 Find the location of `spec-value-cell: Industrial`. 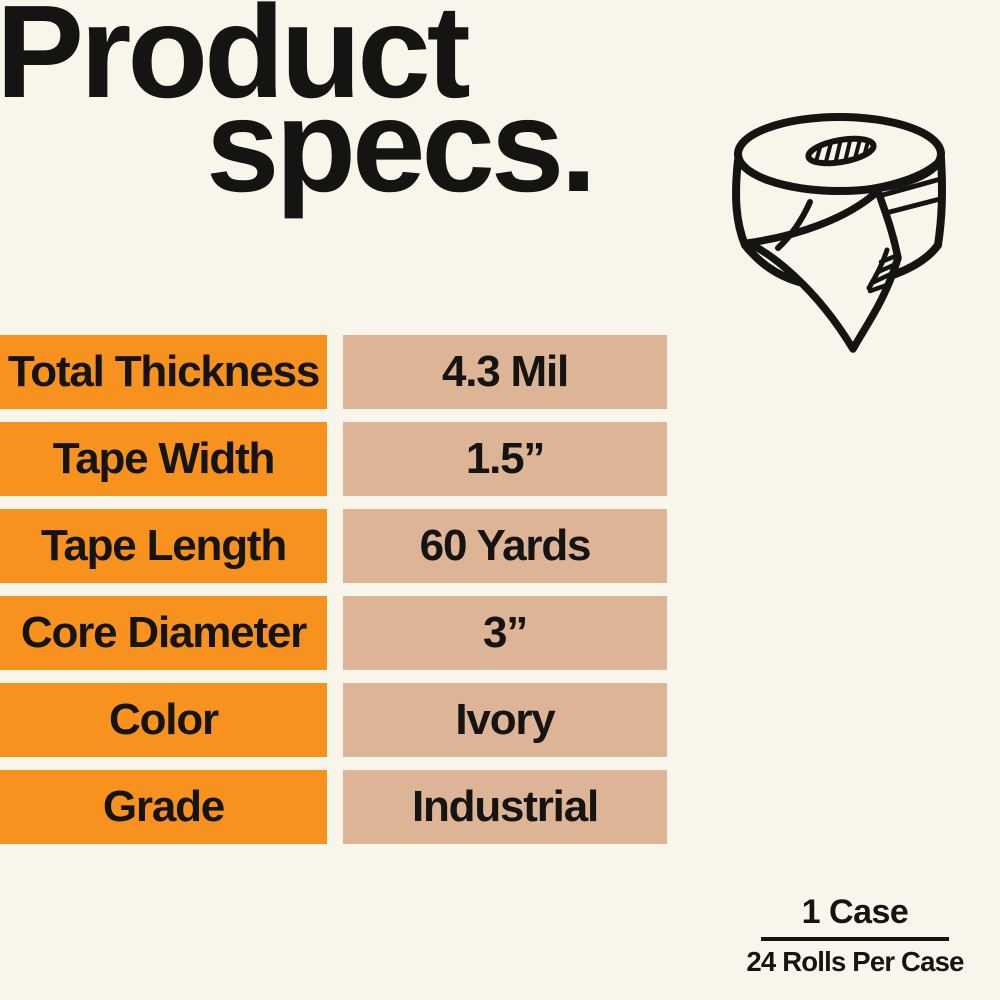

spec-value-cell: Industrial is located at coordinates (505, 807).